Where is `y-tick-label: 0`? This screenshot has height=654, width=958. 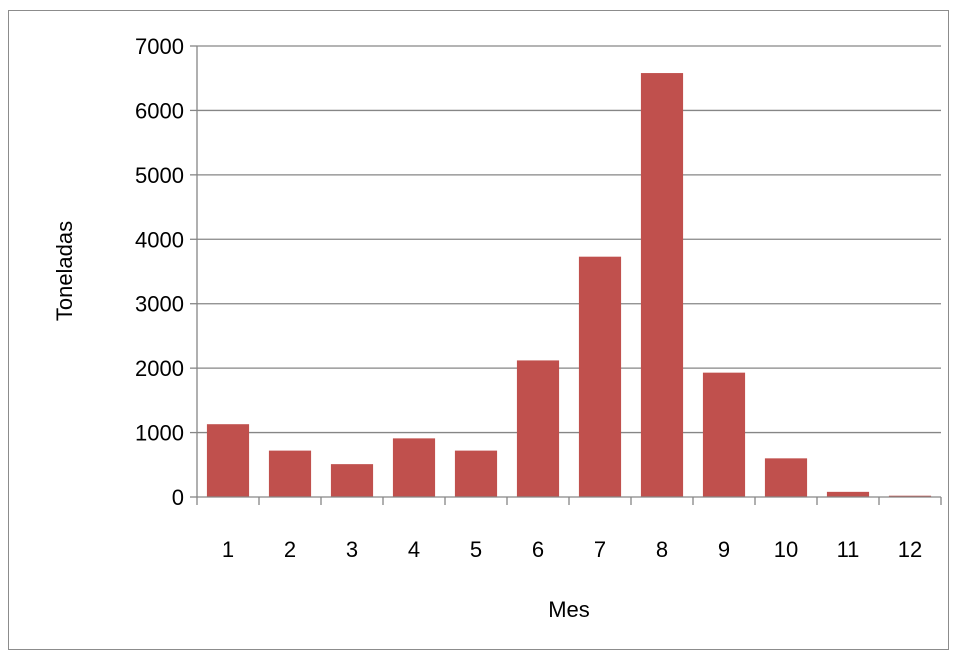
y-tick-label: 0 is located at coordinates (178, 497).